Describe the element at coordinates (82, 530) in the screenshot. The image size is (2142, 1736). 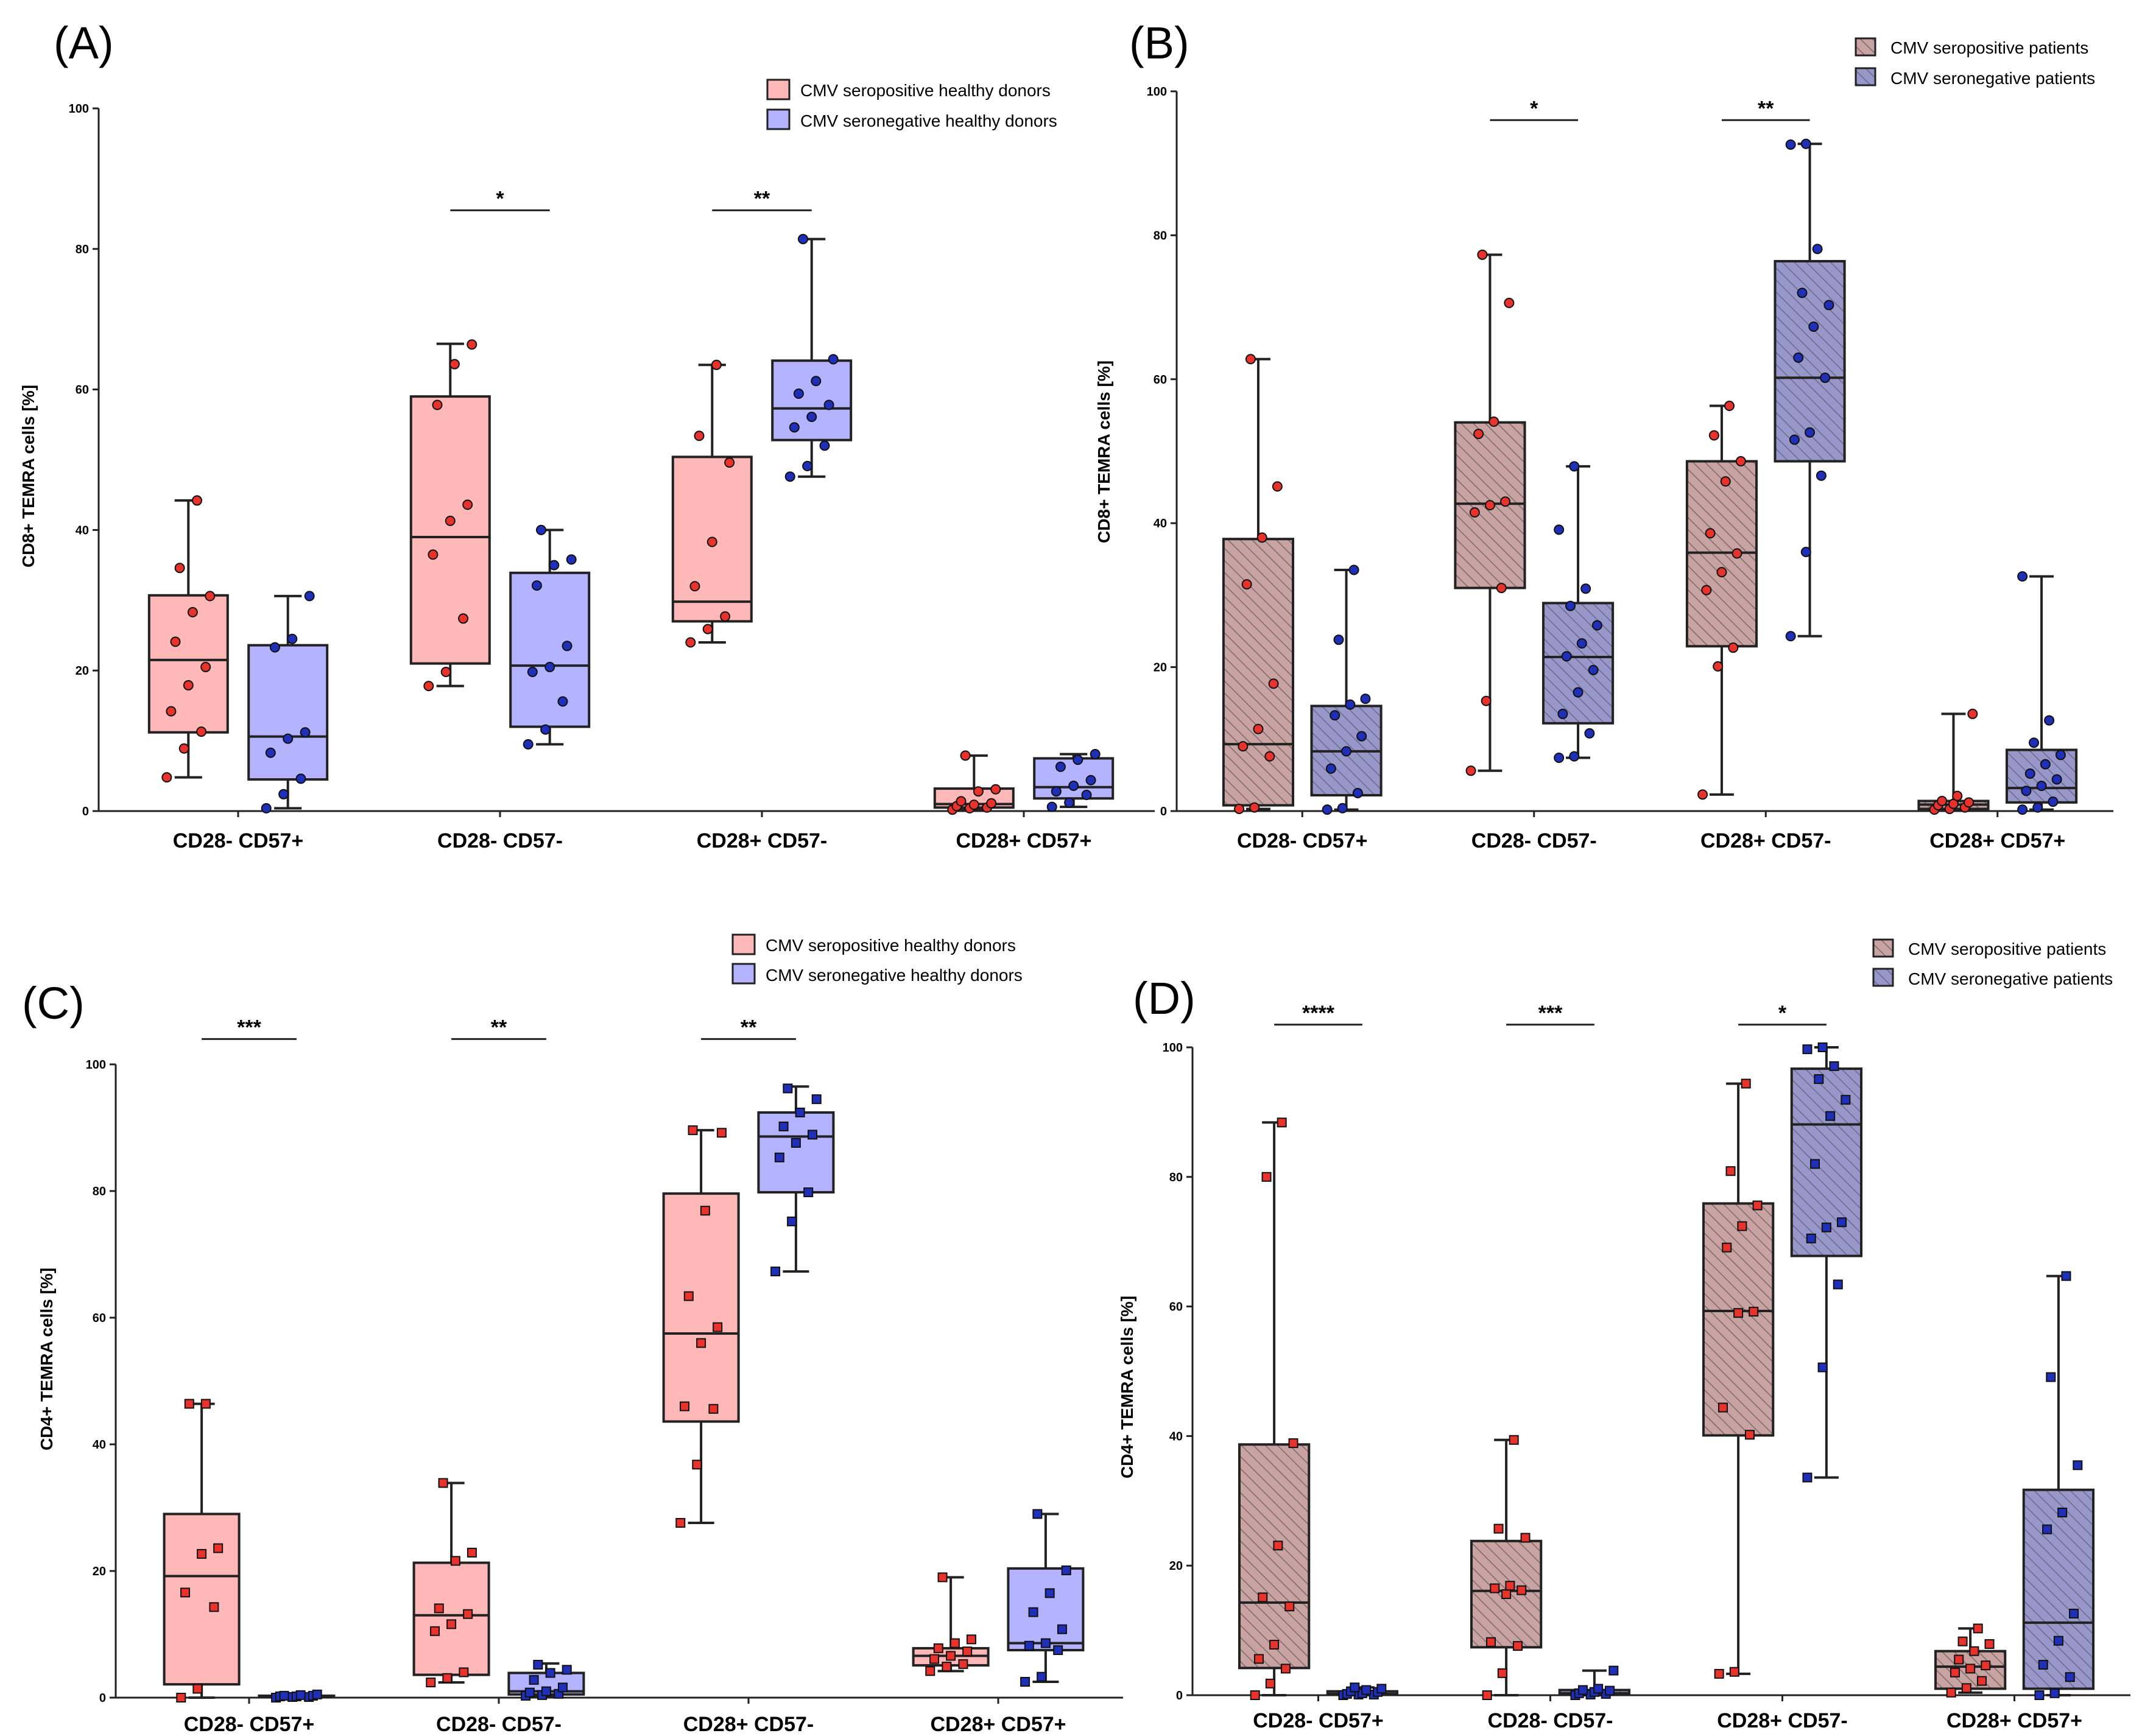
I see `y-tick-label: 40` at that location.